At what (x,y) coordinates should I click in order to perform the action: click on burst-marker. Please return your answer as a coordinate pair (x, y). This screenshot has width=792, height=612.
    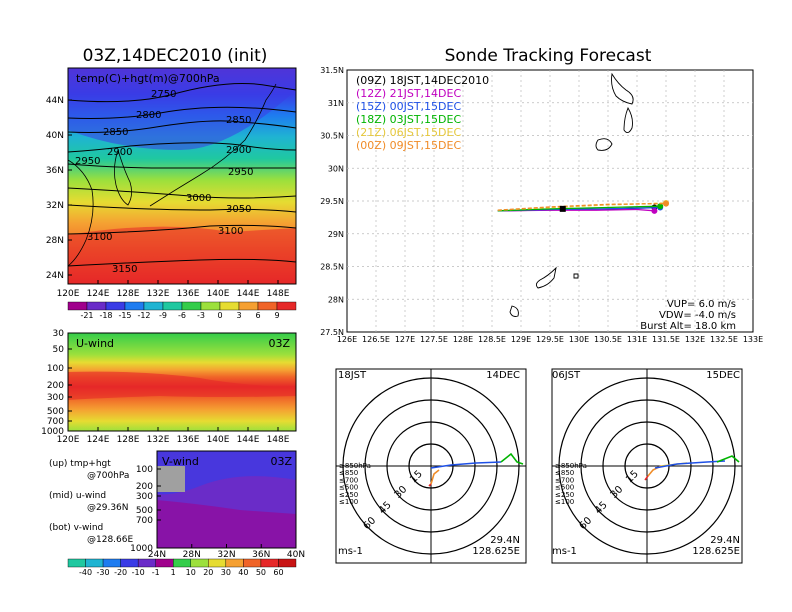
    Looking at the image, I should click on (562, 208).